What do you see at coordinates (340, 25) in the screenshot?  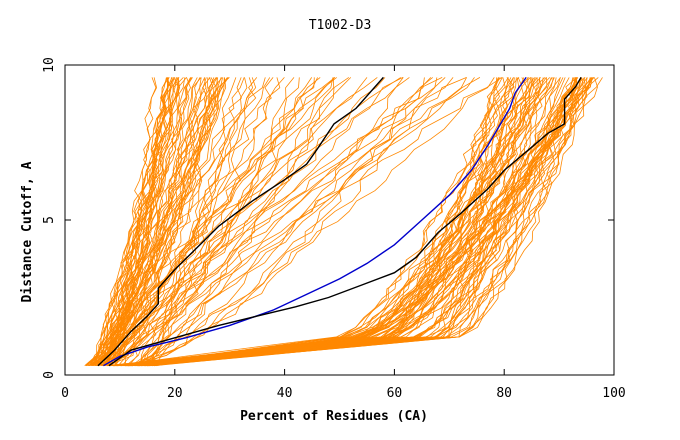 I see `chart-title: T1002-D3` at bounding box center [340, 25].